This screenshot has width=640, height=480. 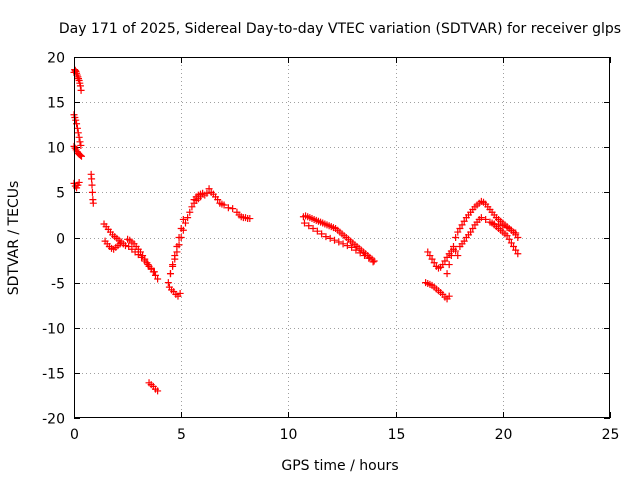 What do you see at coordinates (181, 435) in the screenshot?
I see `x-tick-label: 5` at bounding box center [181, 435].